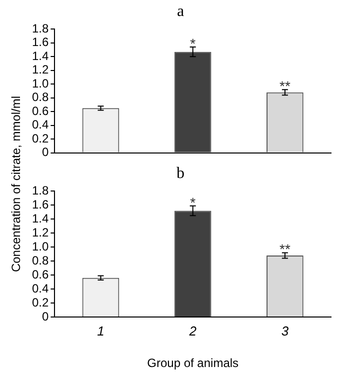  What do you see at coordinates (100, 330) in the screenshot?
I see `x-tick-label: 1` at bounding box center [100, 330].